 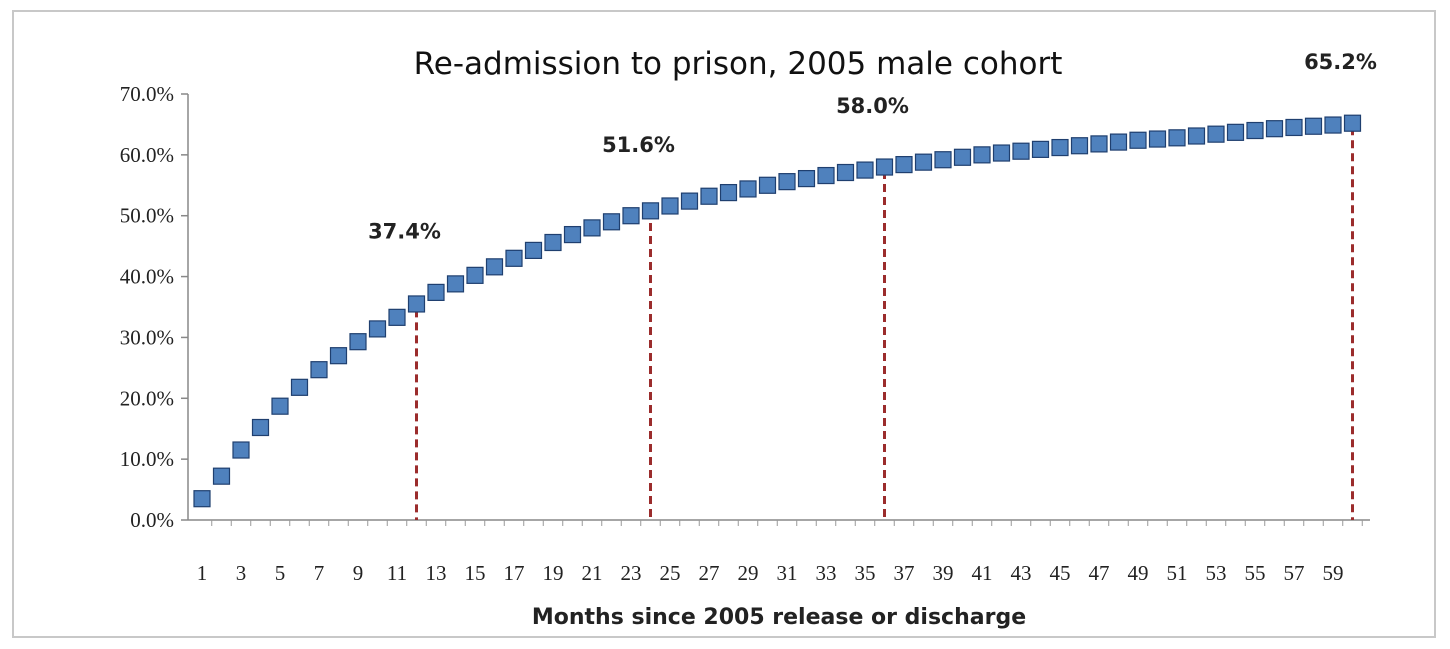 What do you see at coordinates (202, 573) in the screenshot?
I see `x-tick-label: 1` at bounding box center [202, 573].